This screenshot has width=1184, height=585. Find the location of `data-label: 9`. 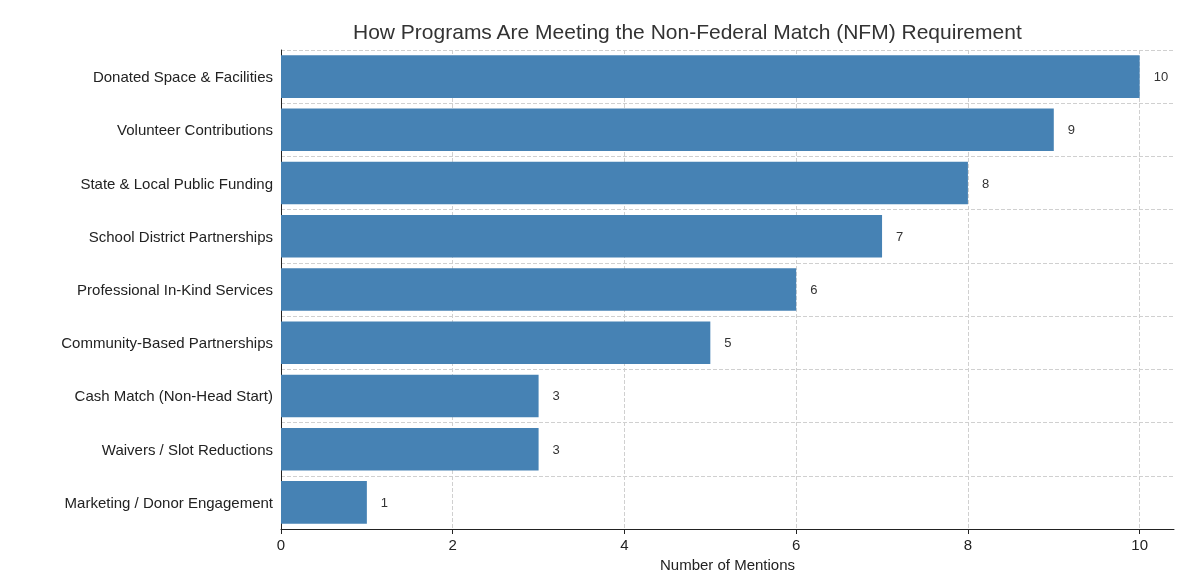

data-label: 9 is located at coordinates (1071, 130).